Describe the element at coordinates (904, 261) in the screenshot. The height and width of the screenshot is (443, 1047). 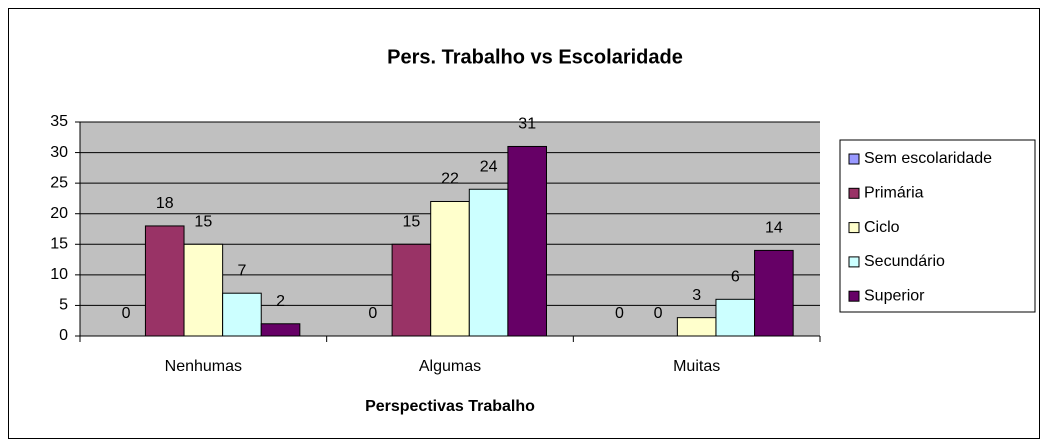
I see `legend-label: Secundário` at that location.